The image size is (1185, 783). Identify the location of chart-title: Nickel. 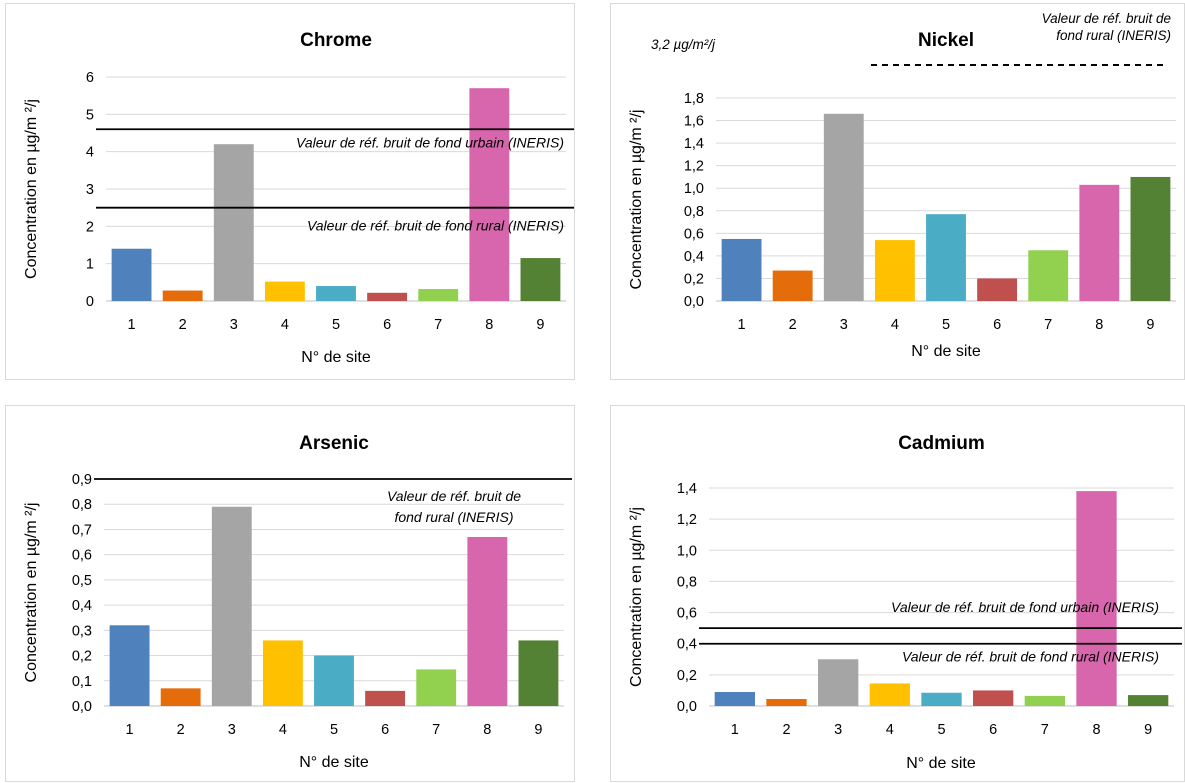
(946, 40).